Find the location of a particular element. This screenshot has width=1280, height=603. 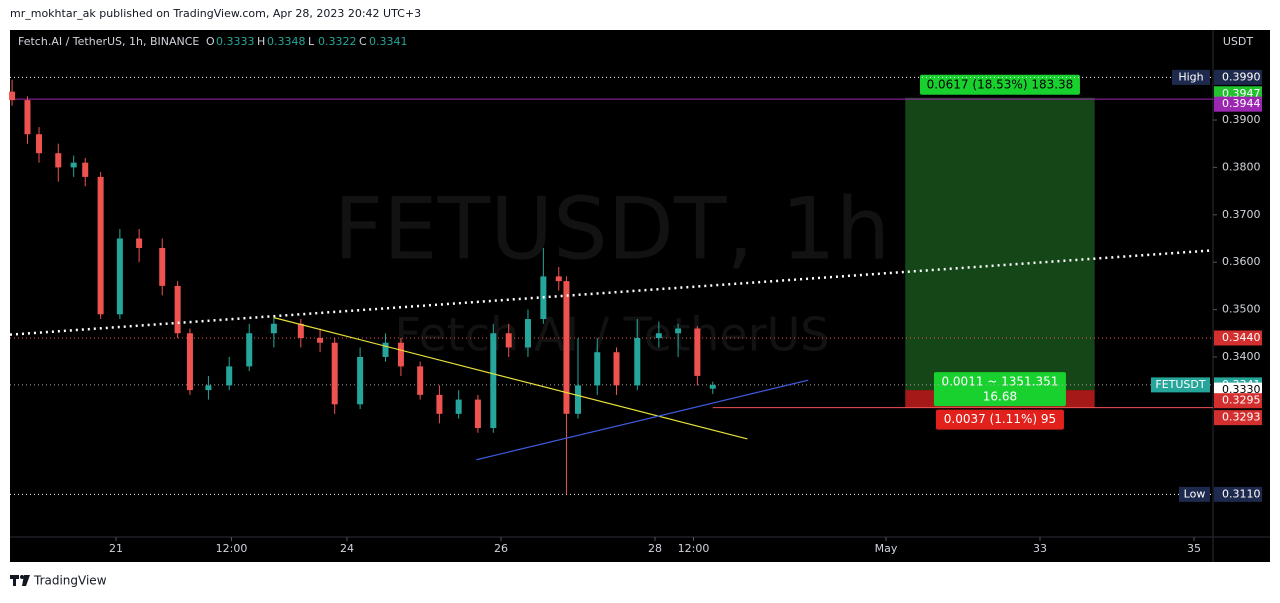

tv-logo is located at coordinates (20, 580).